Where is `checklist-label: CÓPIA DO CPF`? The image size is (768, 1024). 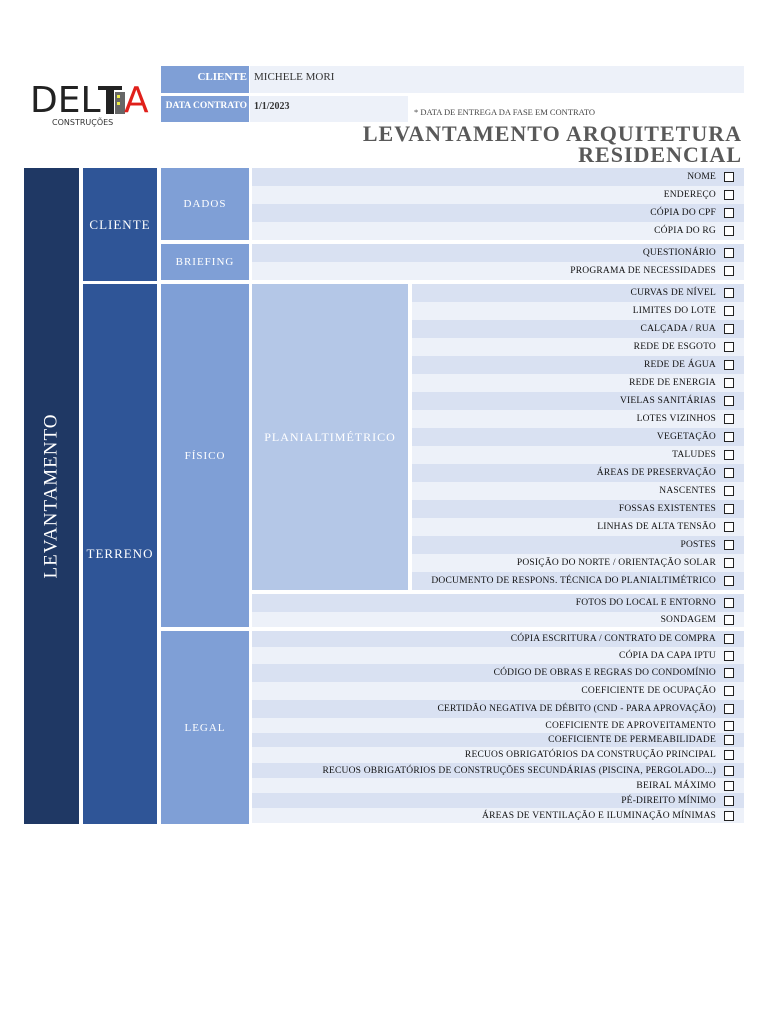
checklist-label: CÓPIA DO CPF is located at coordinates (683, 213).